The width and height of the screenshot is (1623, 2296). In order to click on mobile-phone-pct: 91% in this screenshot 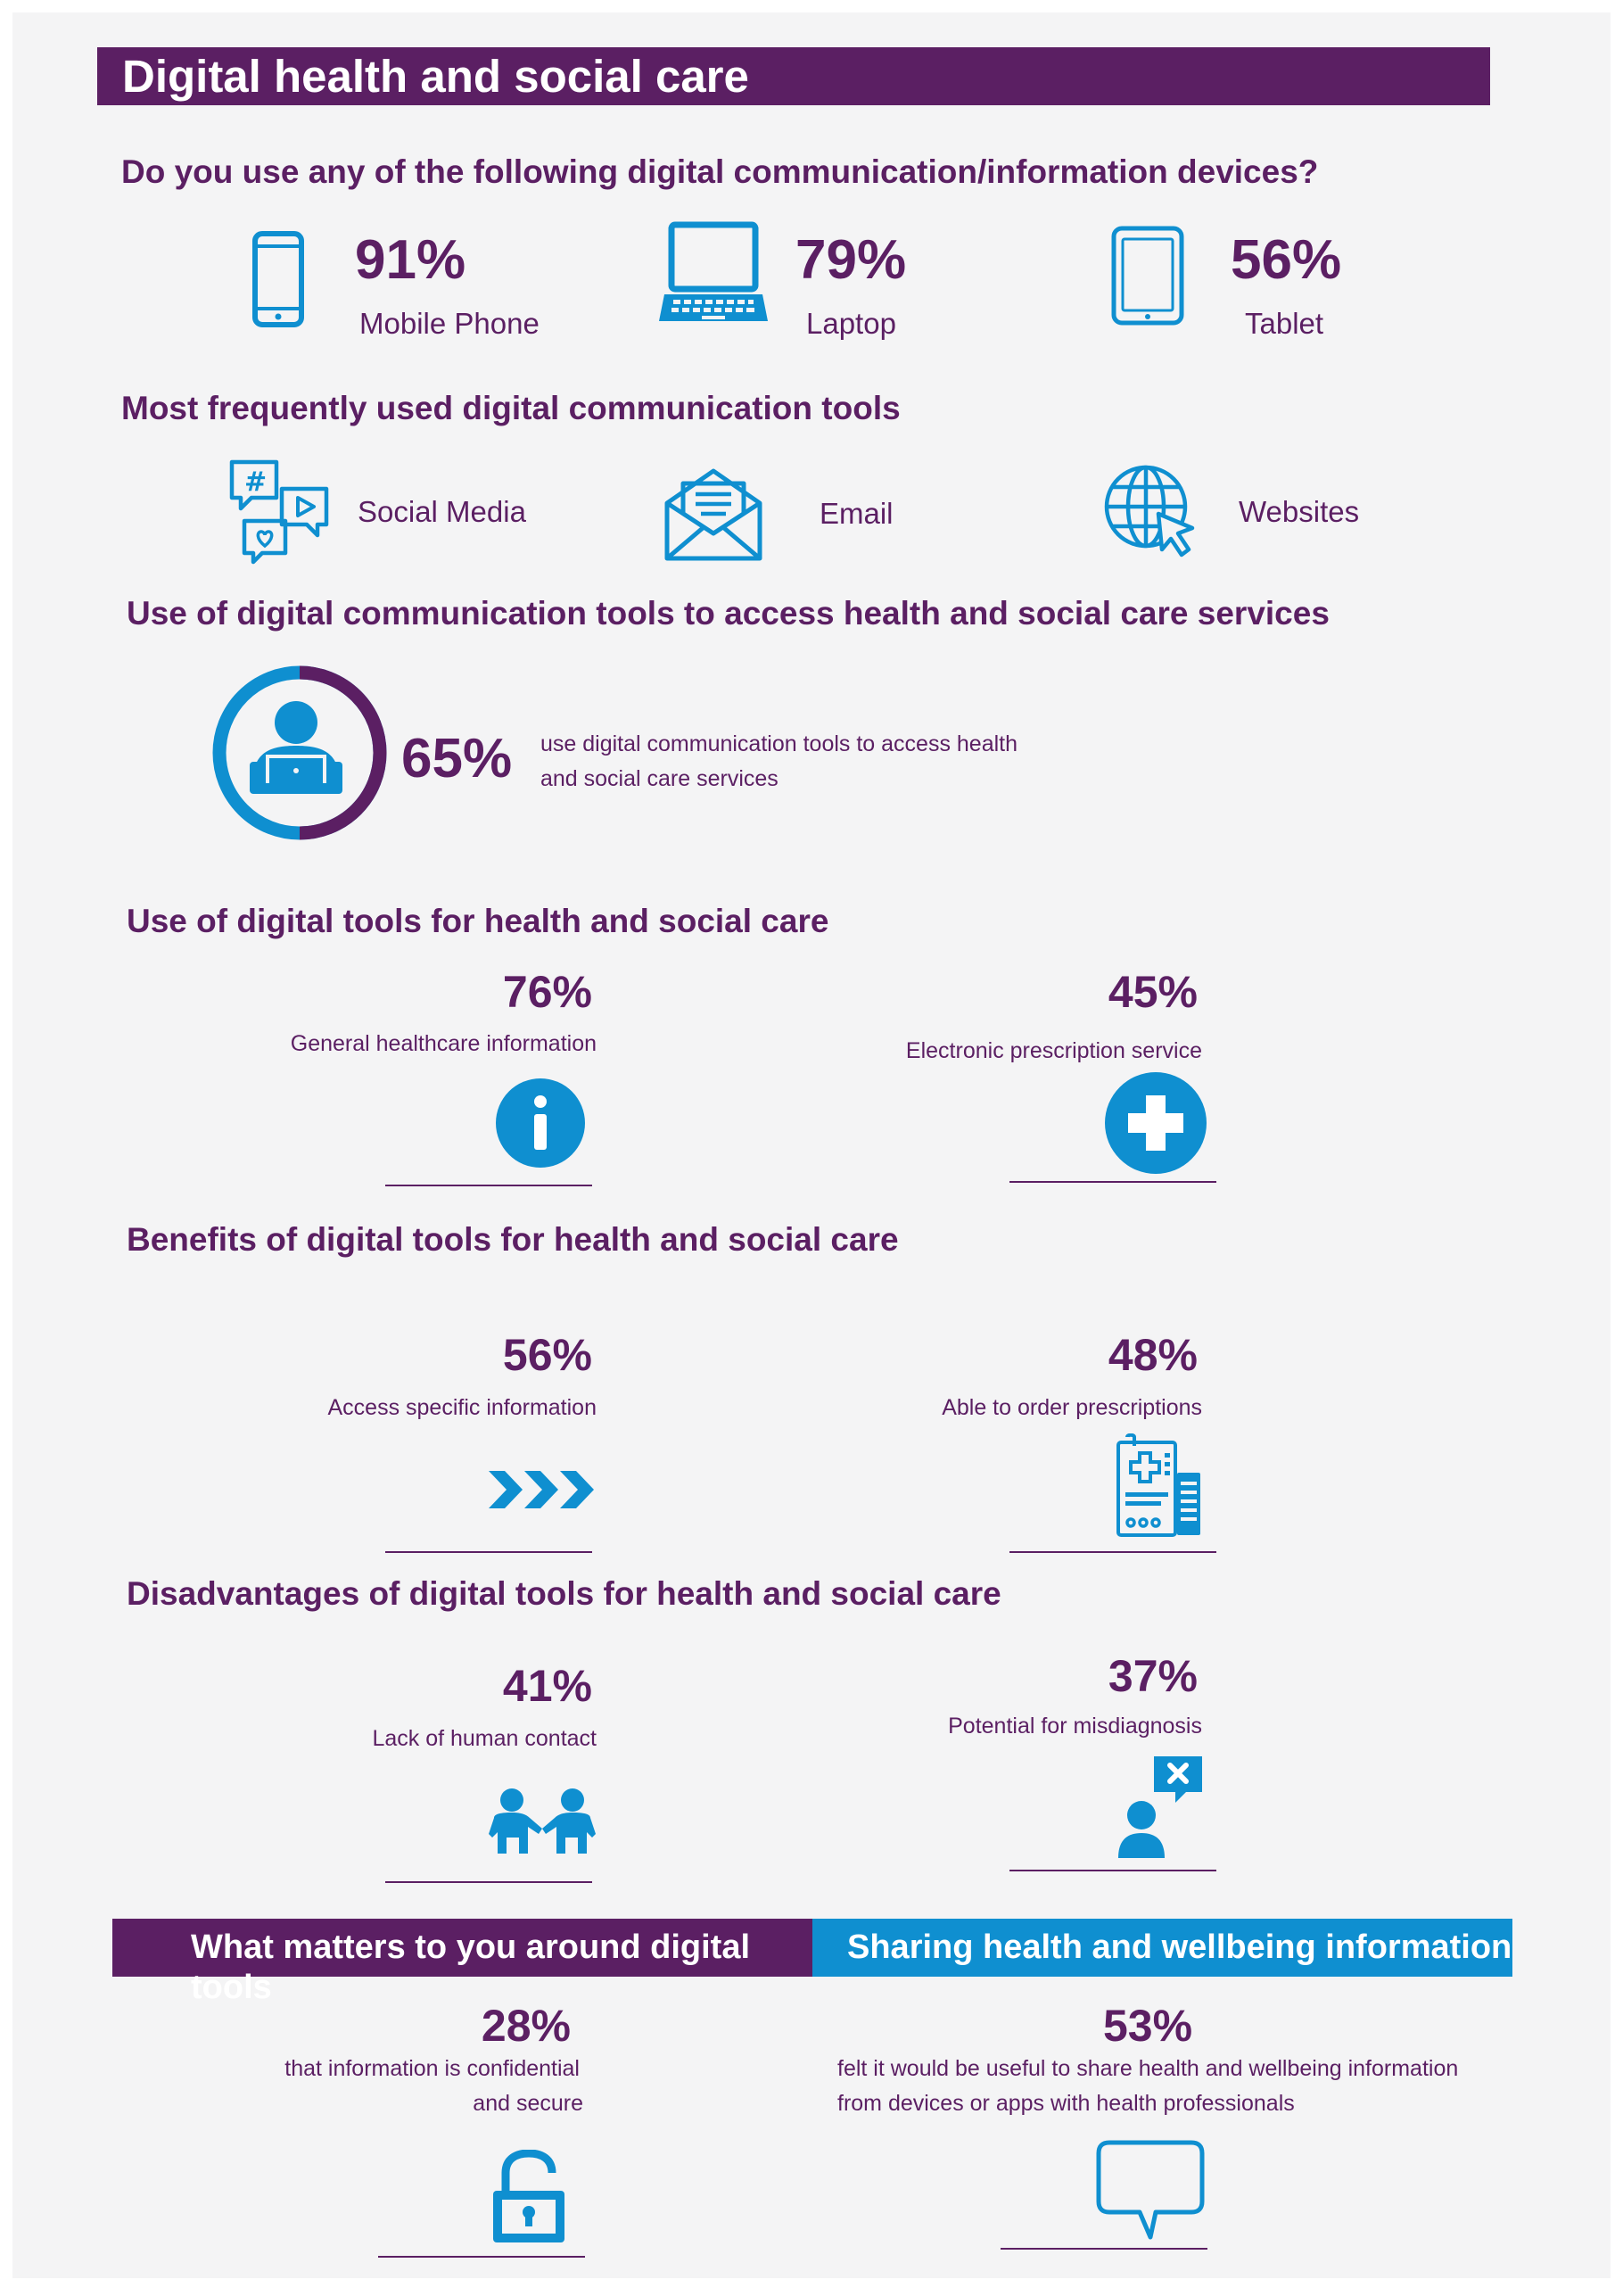, I will do `click(411, 260)`.